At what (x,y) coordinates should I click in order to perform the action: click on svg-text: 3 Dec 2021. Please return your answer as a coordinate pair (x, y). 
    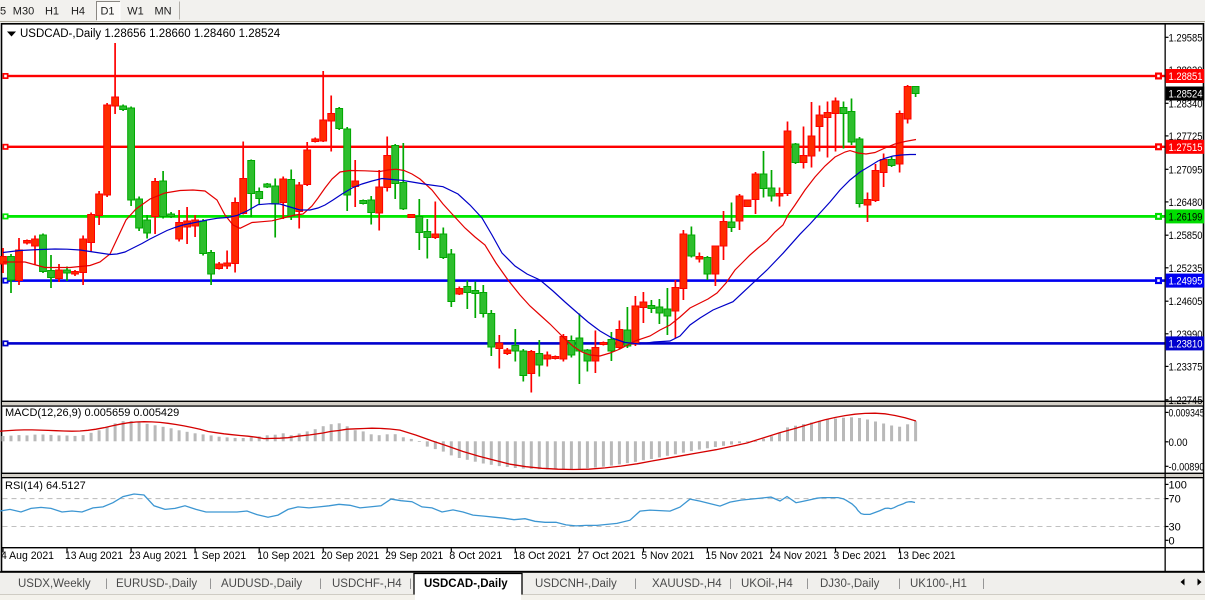
    Looking at the image, I should click on (860, 556).